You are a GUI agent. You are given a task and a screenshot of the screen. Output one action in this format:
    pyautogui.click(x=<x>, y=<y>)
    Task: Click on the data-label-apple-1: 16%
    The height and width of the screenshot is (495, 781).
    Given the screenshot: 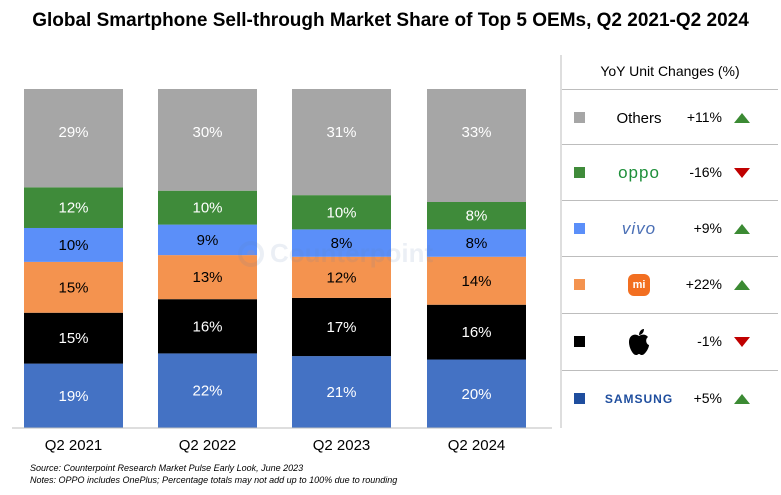 What is the action you would take?
    pyautogui.click(x=207, y=326)
    